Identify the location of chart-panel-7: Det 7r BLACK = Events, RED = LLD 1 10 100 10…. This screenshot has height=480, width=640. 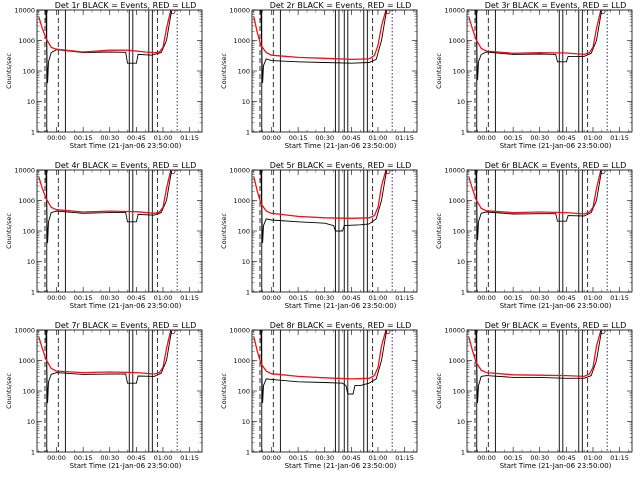
(104, 395).